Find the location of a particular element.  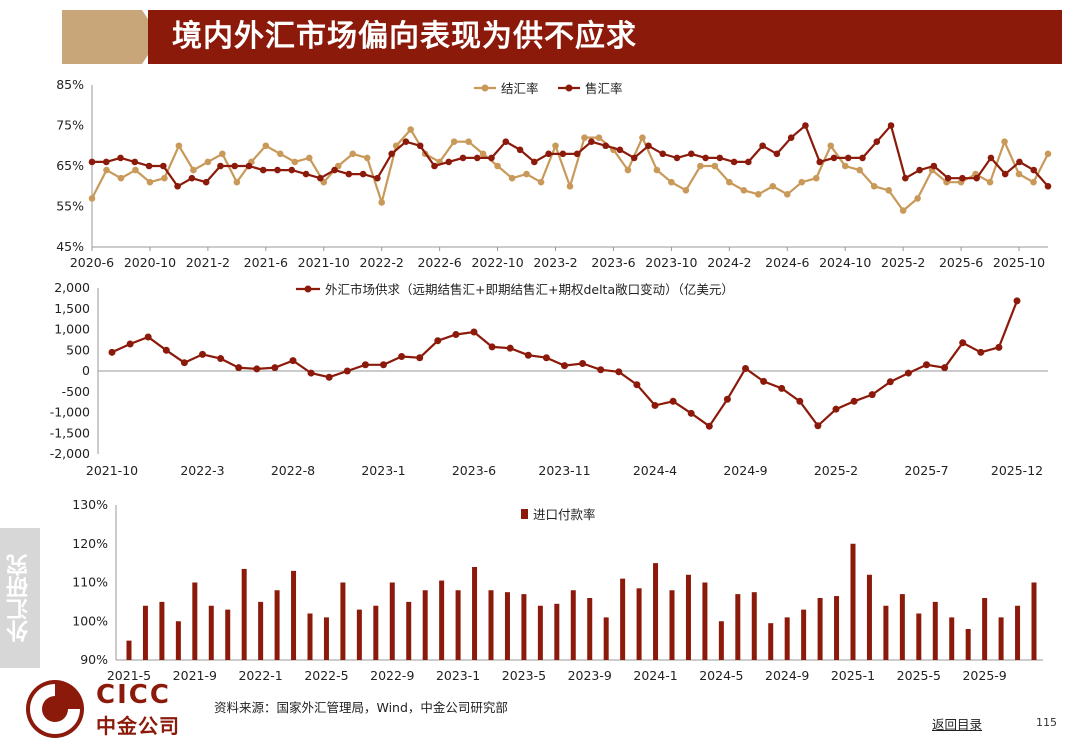

legend-label: 外汇市场供求（远期结售汇+即期结售汇+期权delta敞口变动）（亿美元） is located at coordinates (529, 289).